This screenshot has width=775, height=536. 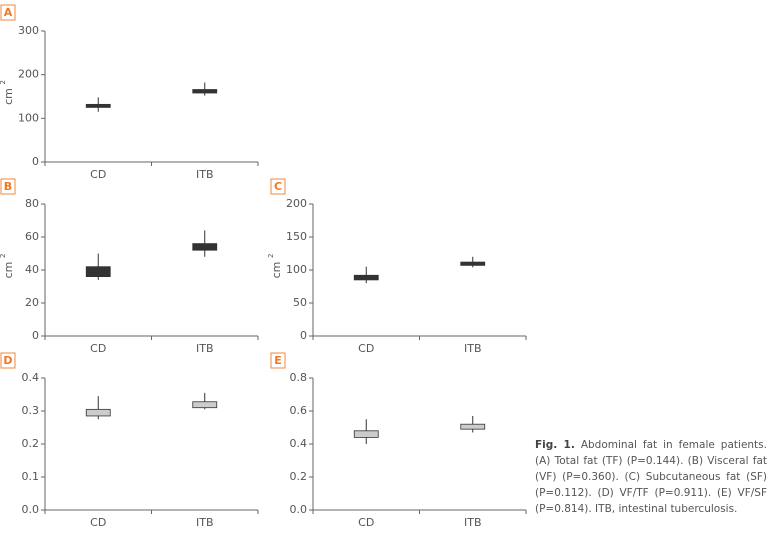 What do you see at coordinates (299, 410) in the screenshot?
I see `y-tick-label: 0.6` at bounding box center [299, 410].